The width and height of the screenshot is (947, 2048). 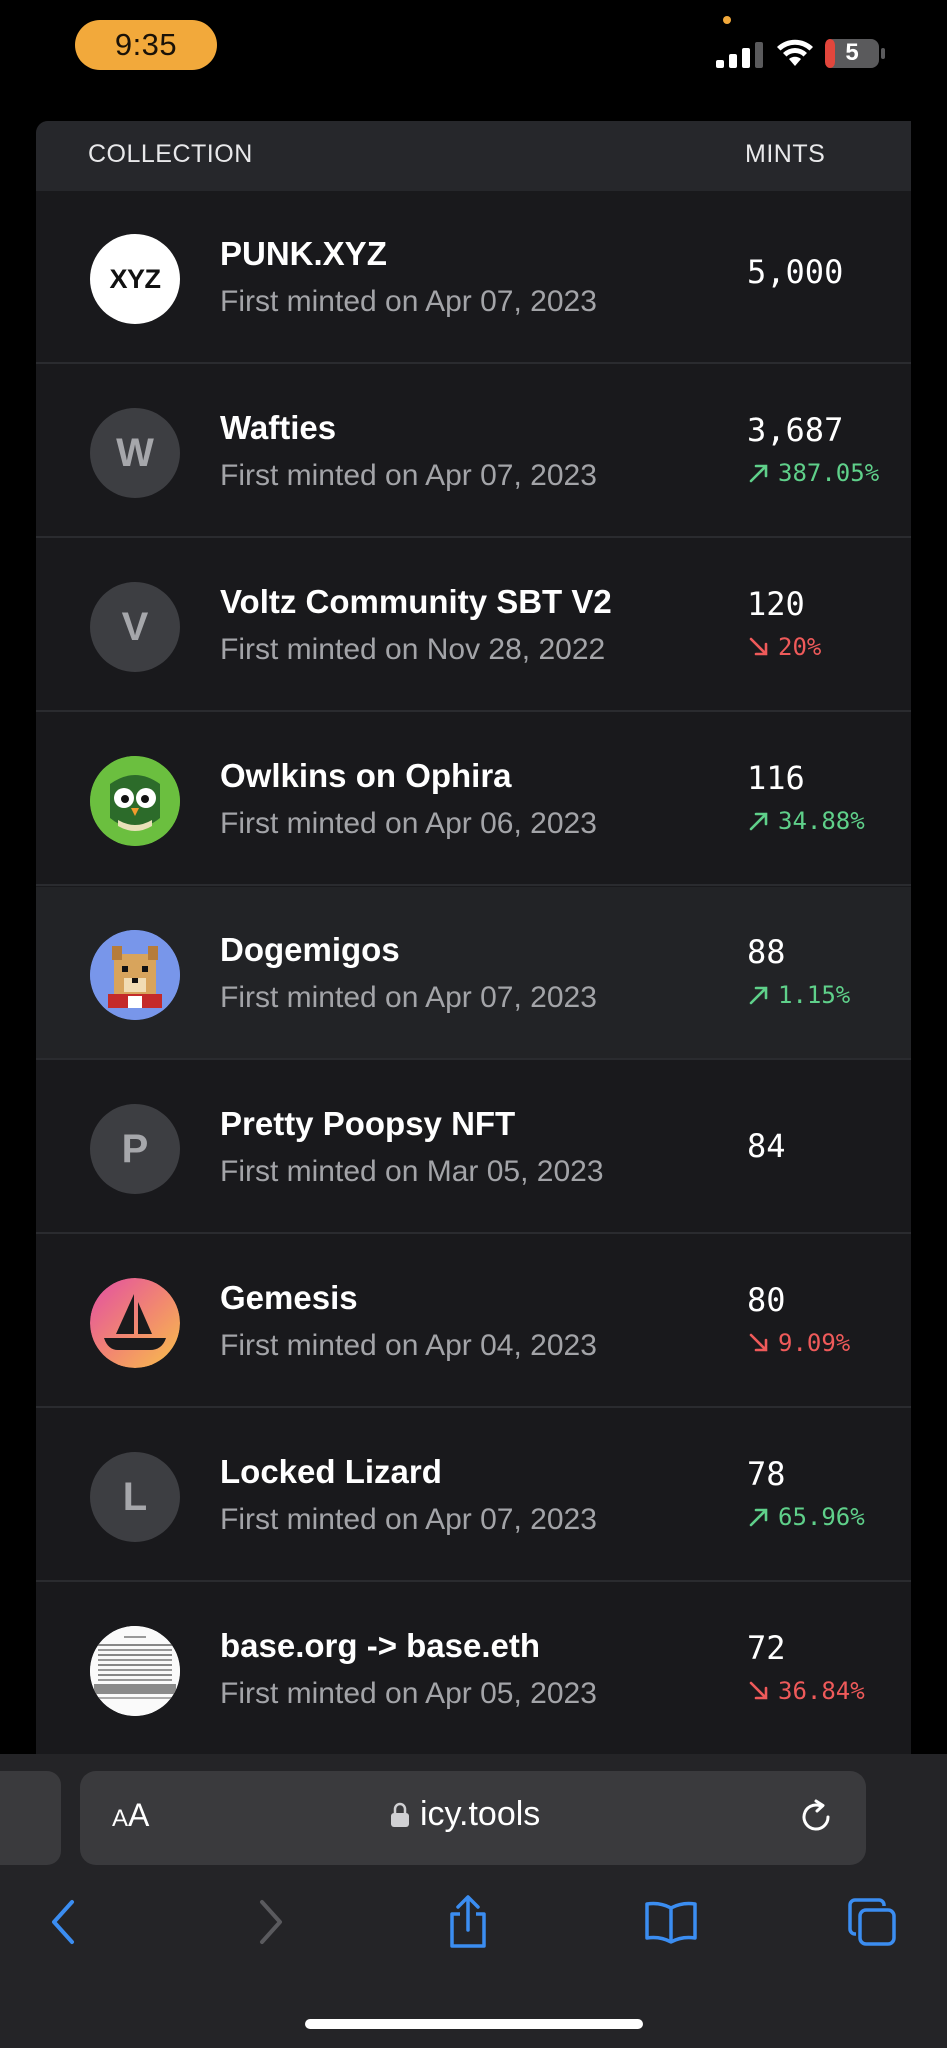 I want to click on first-minted-date: First minted on Apr 04, 2023, so click(x=408, y=1345).